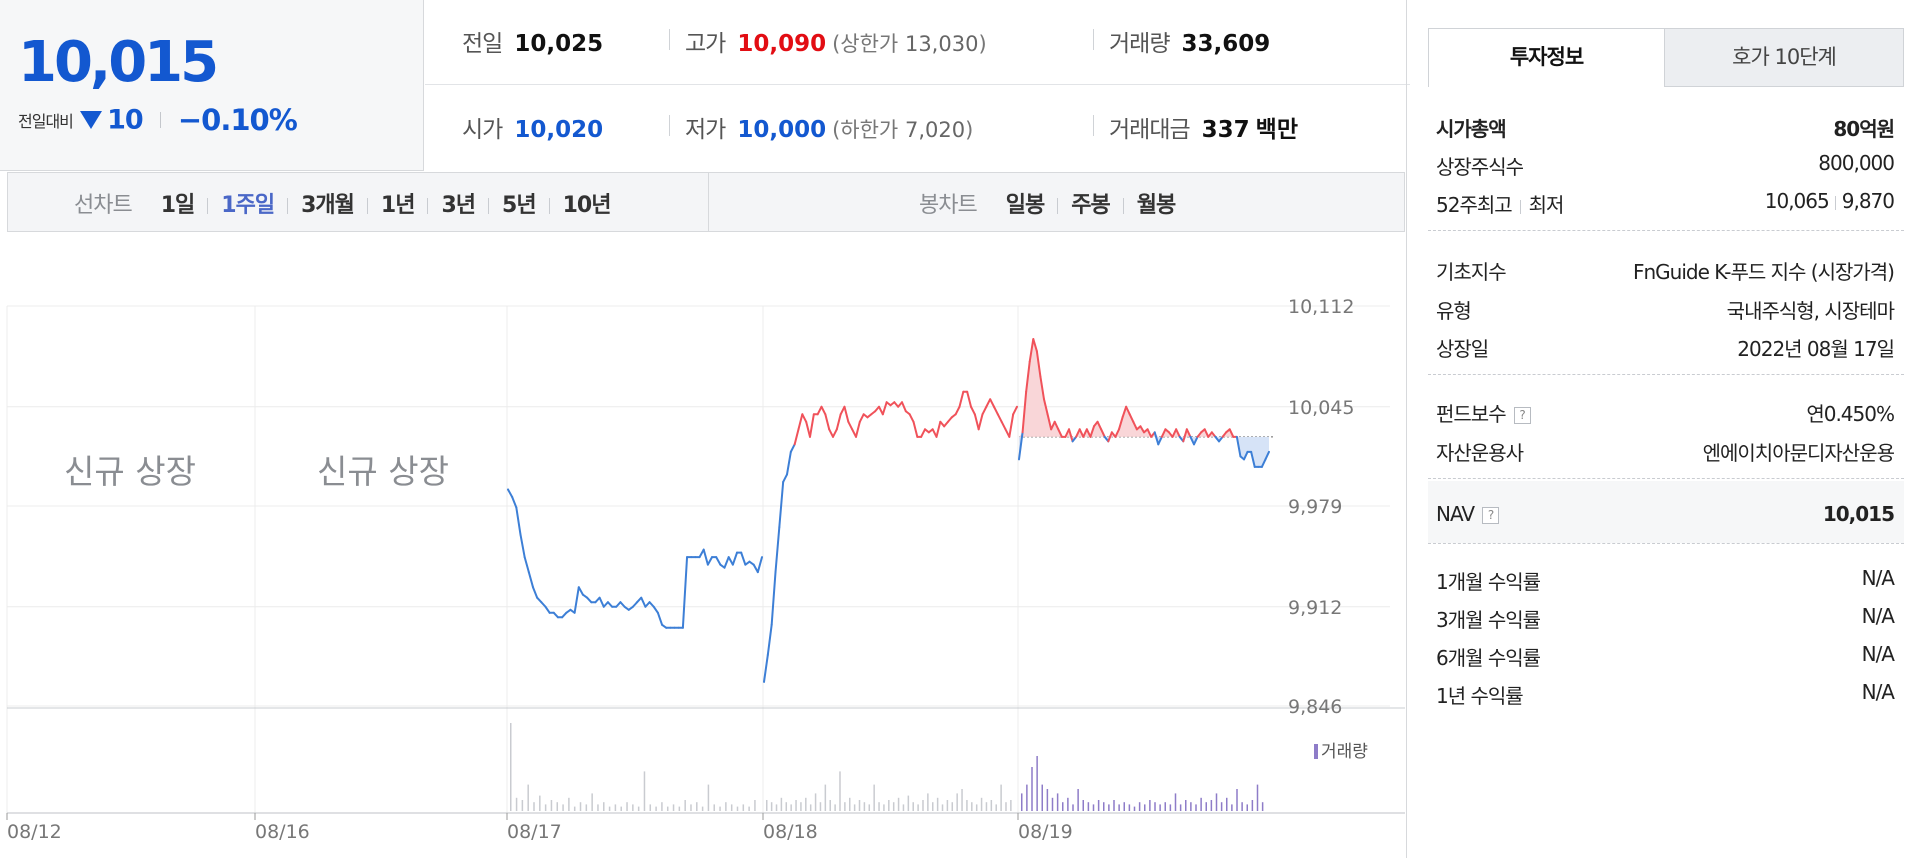 The height and width of the screenshot is (858, 1910). What do you see at coordinates (1144, 388) in the screenshot?
I see `above-reference-fill` at bounding box center [1144, 388].